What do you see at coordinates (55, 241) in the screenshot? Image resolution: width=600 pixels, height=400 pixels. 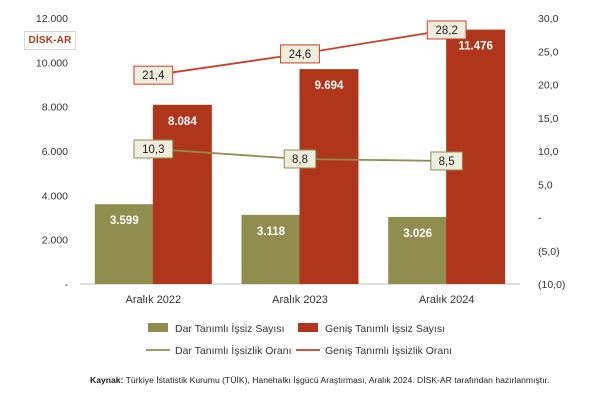 I see `left-axis-tick-label: 2.000` at bounding box center [55, 241].